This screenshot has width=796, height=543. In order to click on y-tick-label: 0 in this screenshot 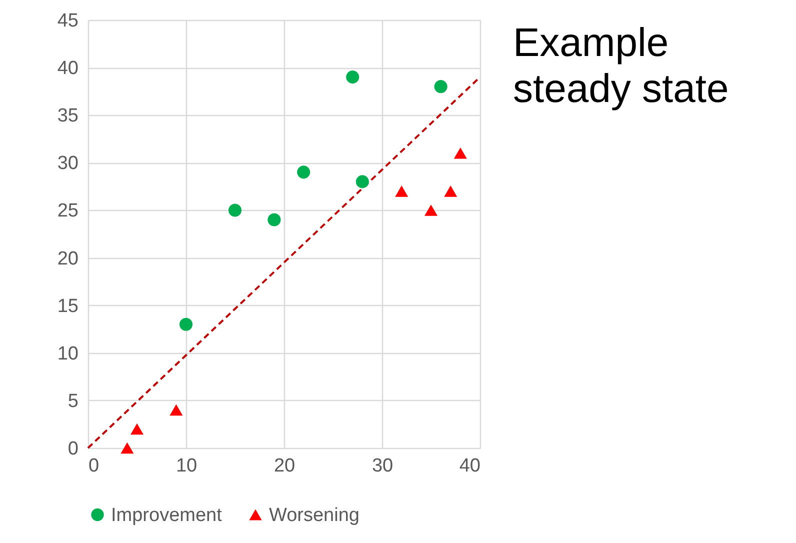, I will do `click(73, 449)`.